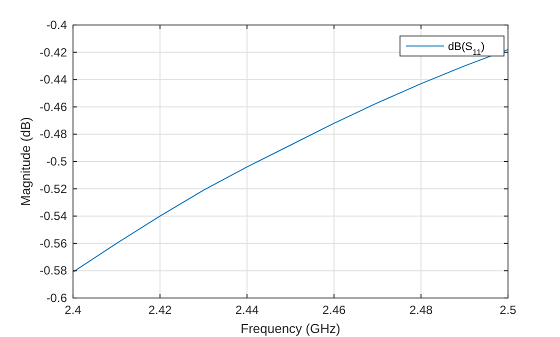  I want to click on y-tick-label: -0.54, so click(54, 216).